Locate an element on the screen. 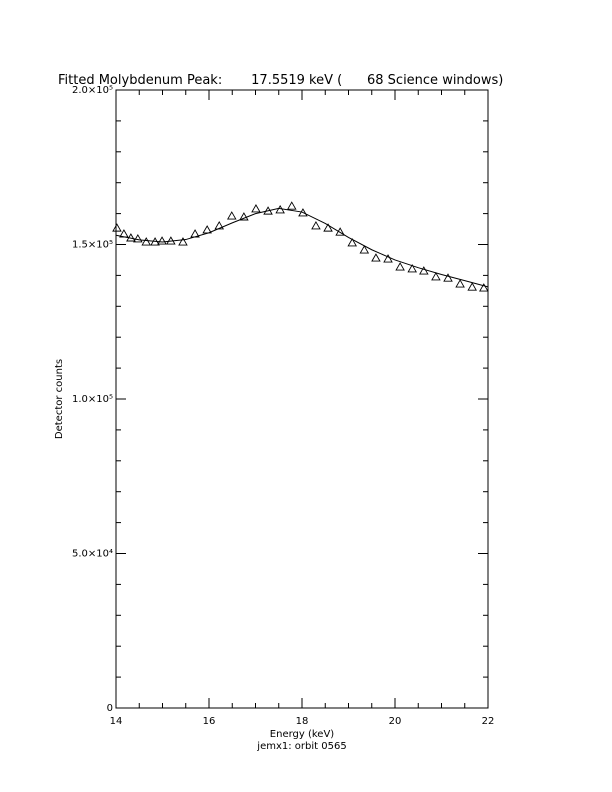  x-tick-label: 20 is located at coordinates (395, 721).